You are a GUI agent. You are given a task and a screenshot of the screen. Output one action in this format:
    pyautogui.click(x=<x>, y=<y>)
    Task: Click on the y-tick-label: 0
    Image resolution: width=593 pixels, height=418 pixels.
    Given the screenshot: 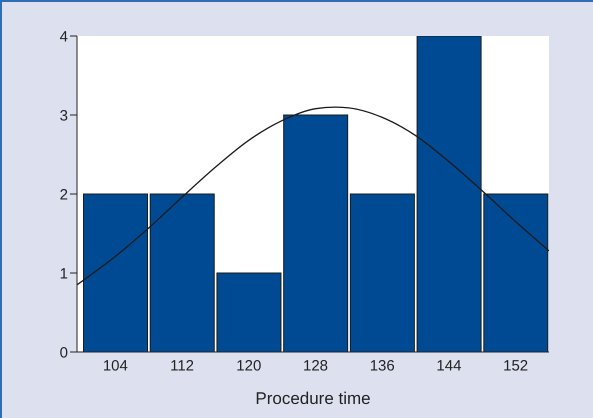 What is the action you would take?
    pyautogui.click(x=64, y=353)
    